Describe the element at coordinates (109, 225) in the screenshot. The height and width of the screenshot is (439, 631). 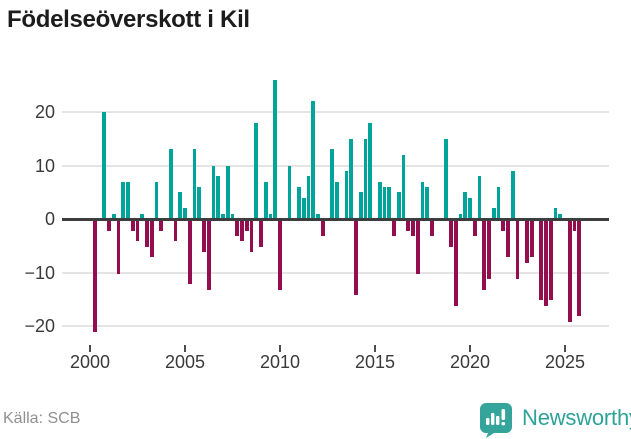
I see `bar-q4` at that location.